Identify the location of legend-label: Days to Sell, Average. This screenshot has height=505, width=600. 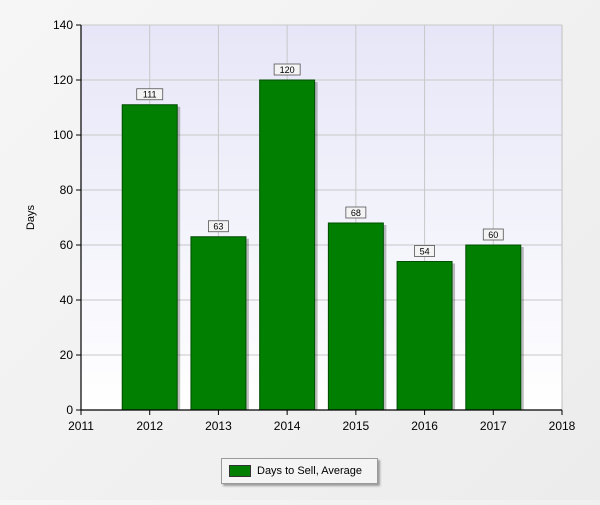
(309, 471).